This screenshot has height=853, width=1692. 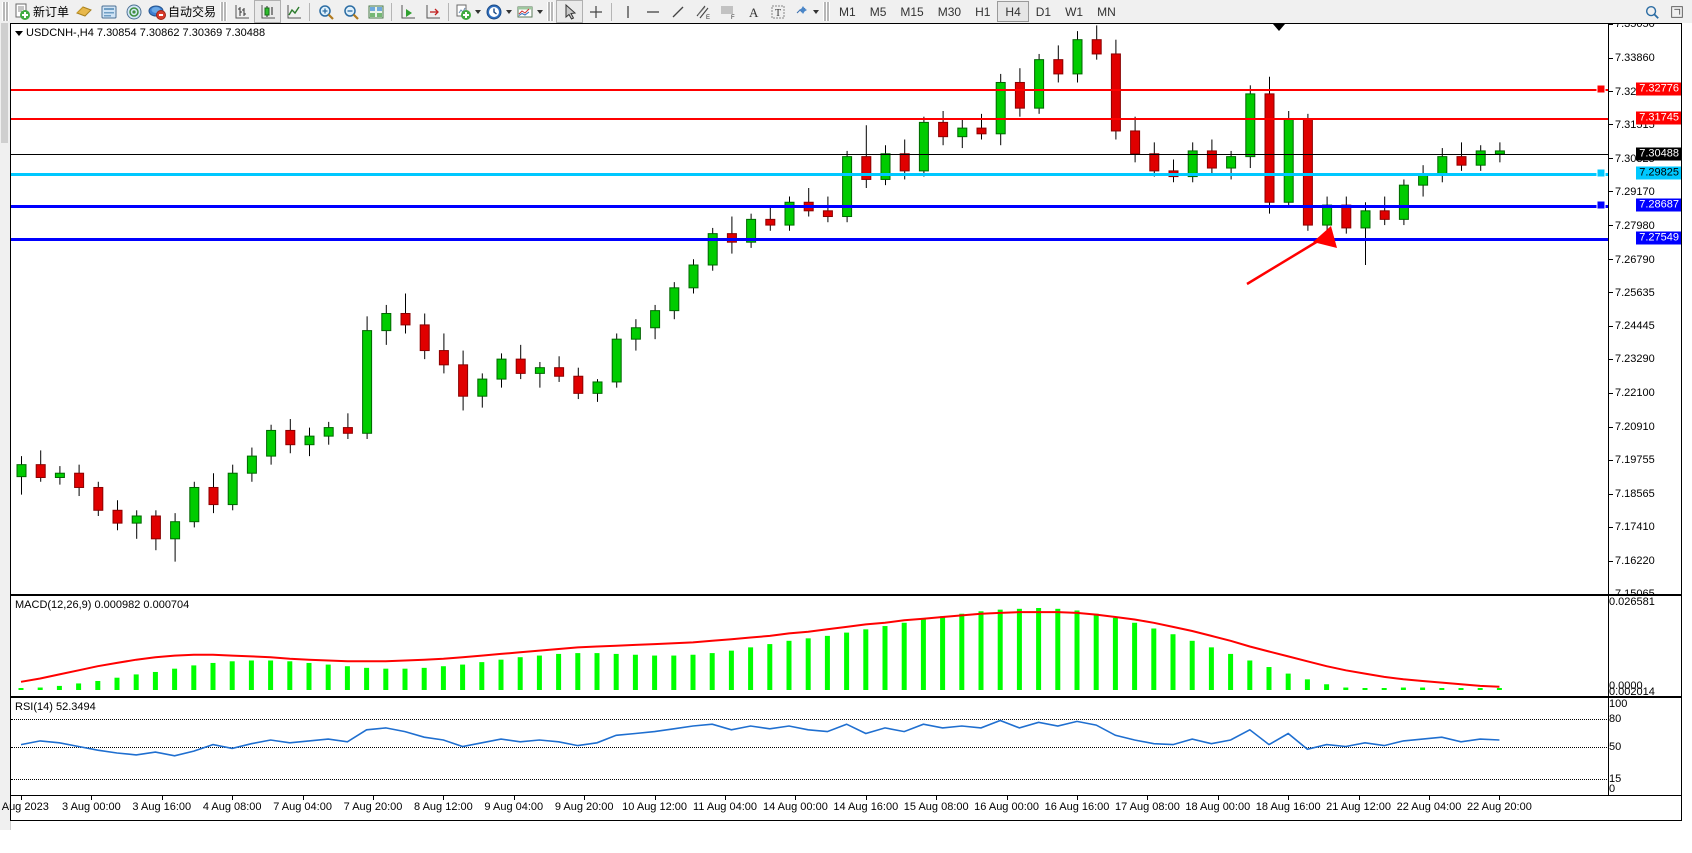 What do you see at coordinates (1632, 393) in the screenshot?
I see `price-tick: 7.22100` at bounding box center [1632, 393].